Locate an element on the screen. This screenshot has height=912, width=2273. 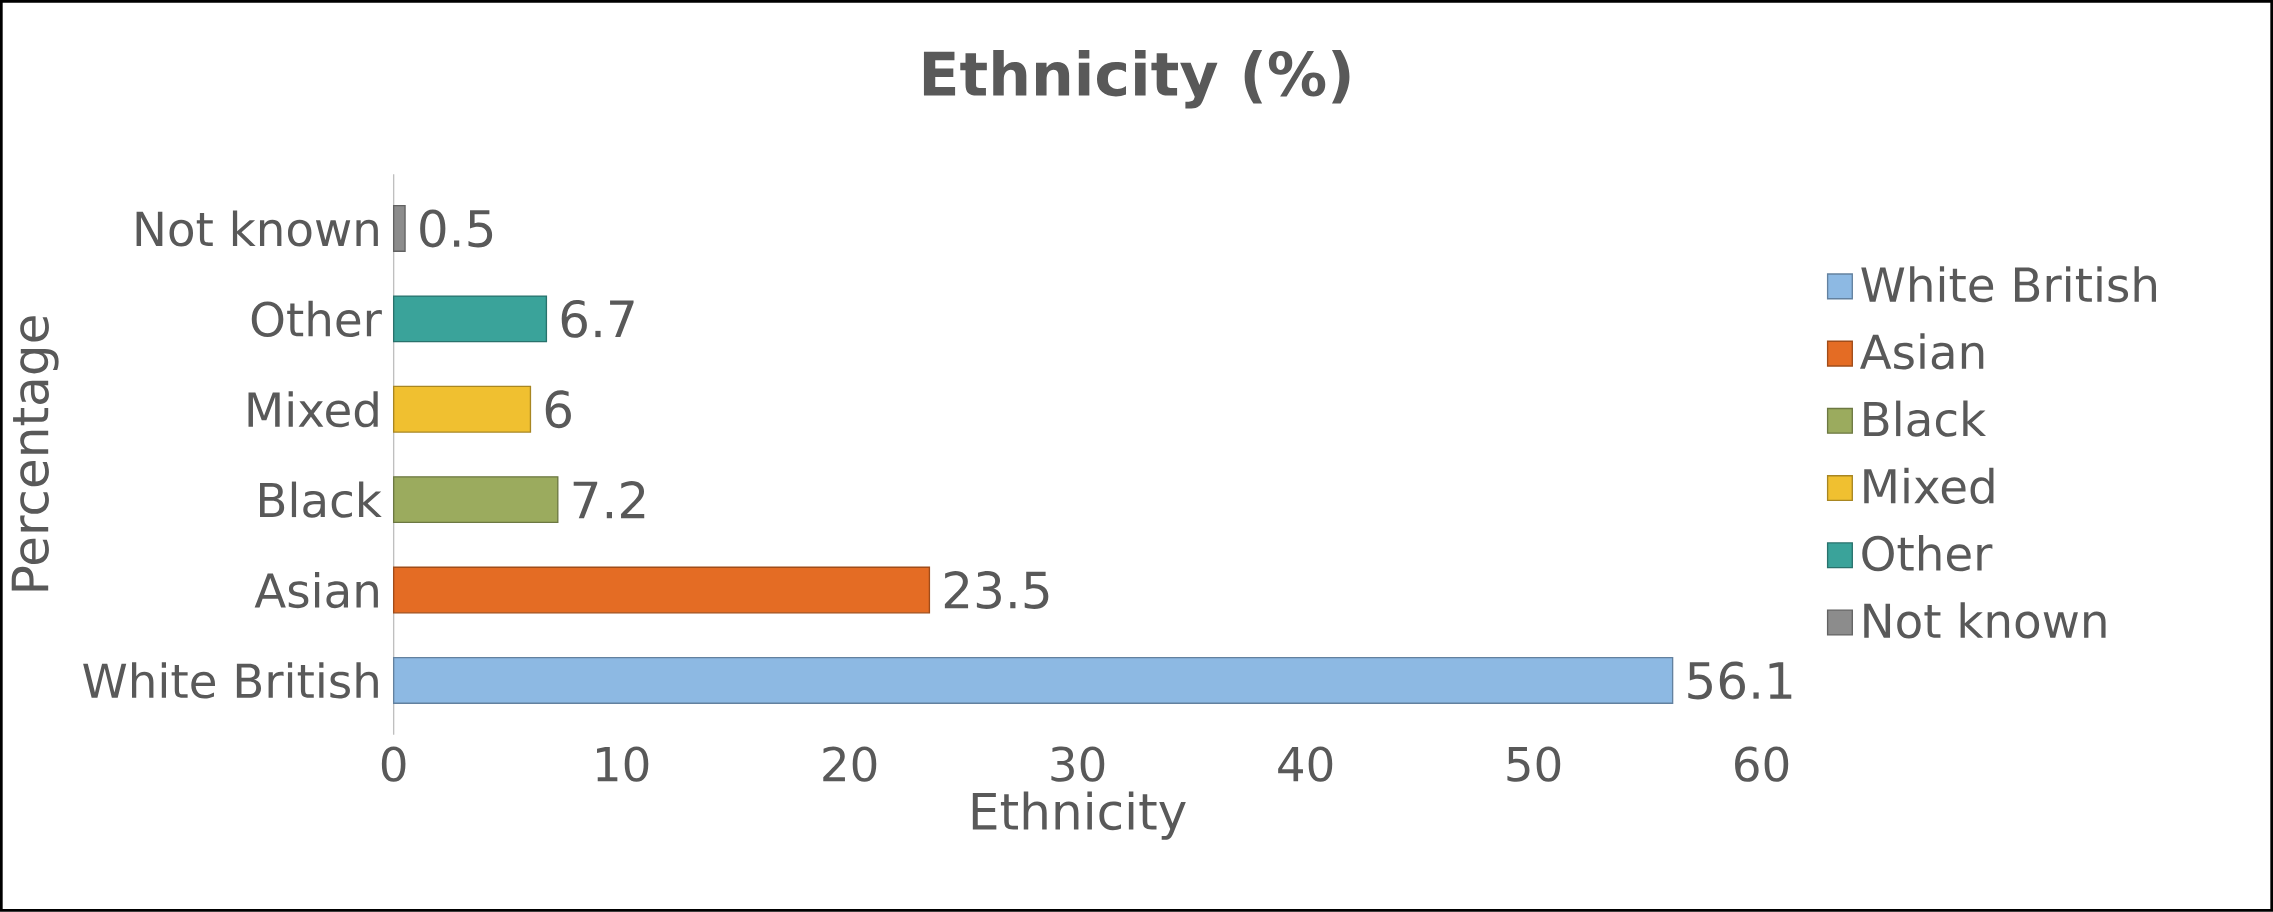
legend-label: Other is located at coordinates (1927, 553).